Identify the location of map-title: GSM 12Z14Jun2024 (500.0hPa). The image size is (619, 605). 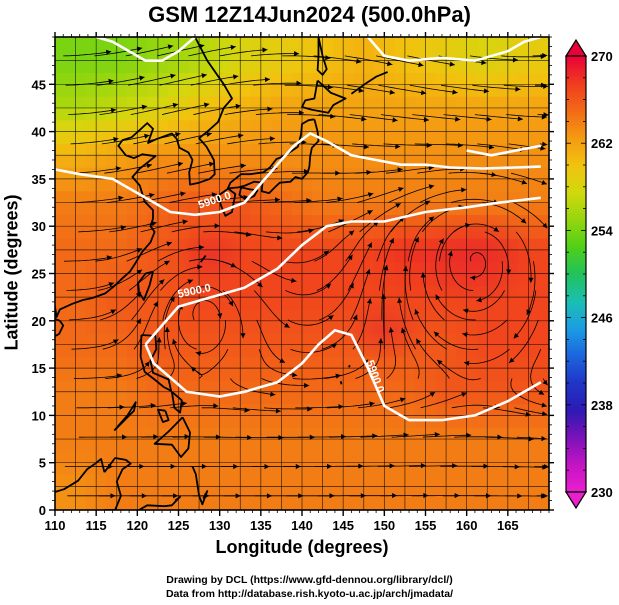
(309, 14).